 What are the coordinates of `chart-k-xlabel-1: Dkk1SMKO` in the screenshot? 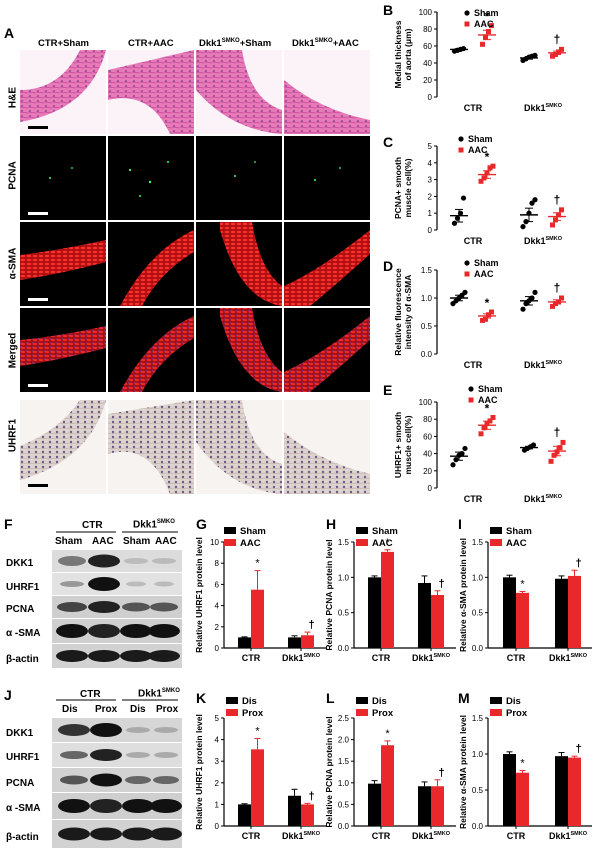 It's located at (301, 836).